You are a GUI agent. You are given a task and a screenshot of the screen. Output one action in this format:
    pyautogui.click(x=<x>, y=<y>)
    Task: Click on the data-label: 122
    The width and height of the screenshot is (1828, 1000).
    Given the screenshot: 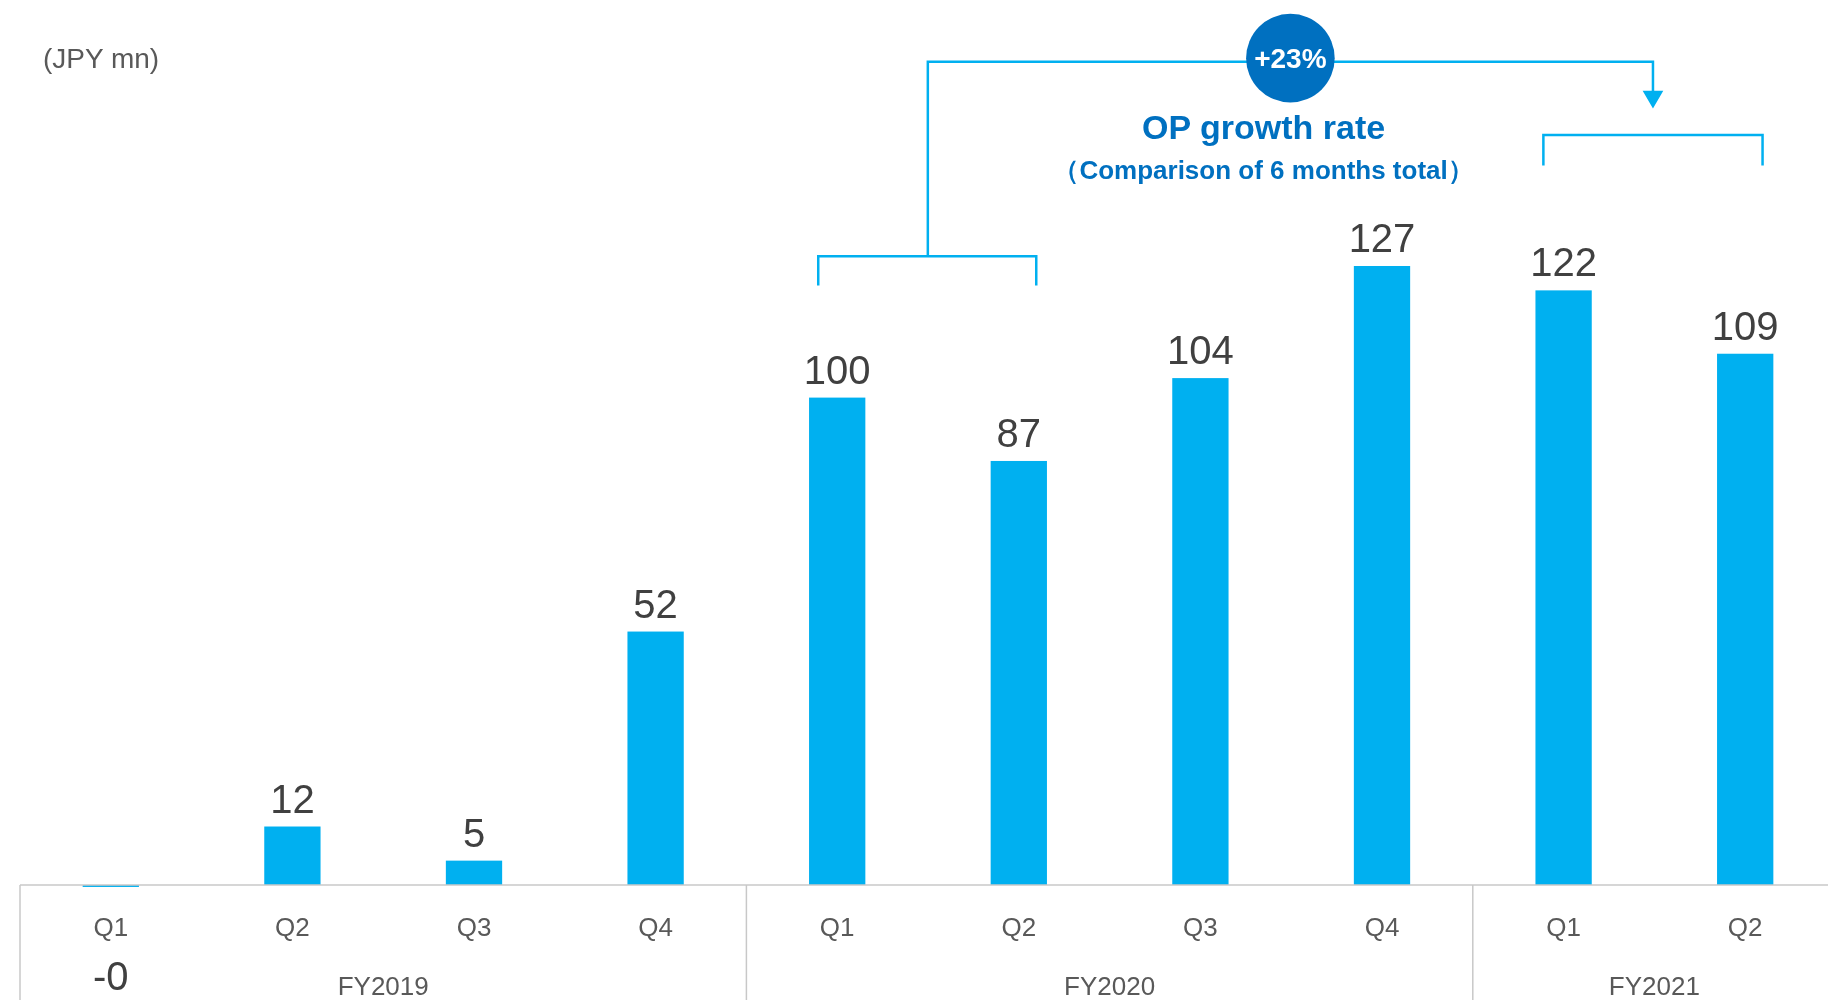 What is the action you would take?
    pyautogui.click(x=1563, y=262)
    